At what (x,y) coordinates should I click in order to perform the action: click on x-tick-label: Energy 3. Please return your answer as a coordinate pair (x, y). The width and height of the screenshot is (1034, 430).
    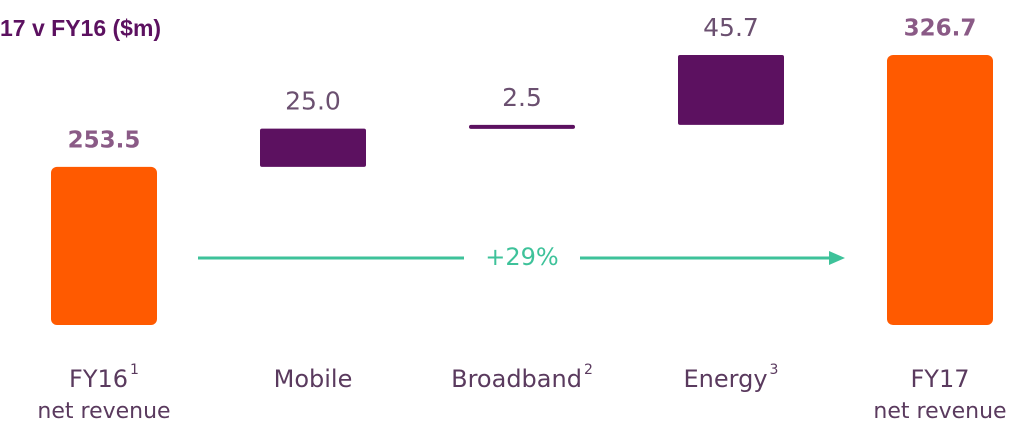
    Looking at the image, I should click on (731, 377).